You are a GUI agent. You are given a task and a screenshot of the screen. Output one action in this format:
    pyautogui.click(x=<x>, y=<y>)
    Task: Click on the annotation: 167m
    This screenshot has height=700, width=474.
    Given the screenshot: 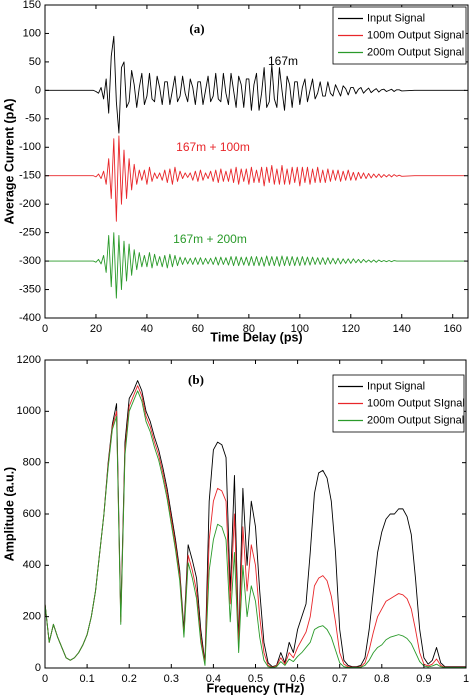 What is the action you would take?
    pyautogui.click(x=283, y=61)
    